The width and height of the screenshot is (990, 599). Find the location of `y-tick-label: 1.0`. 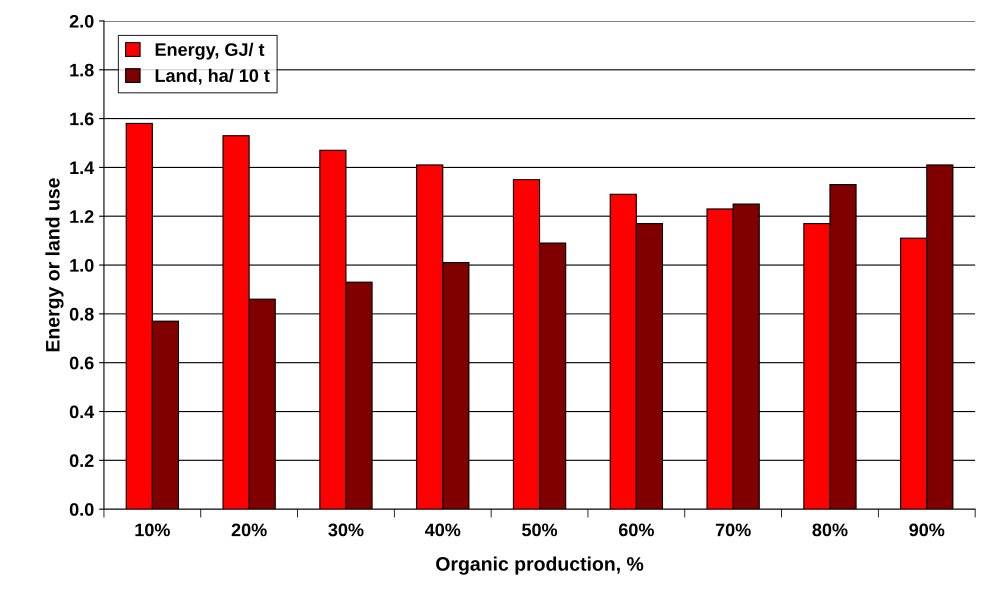

y-tick-label: 1.0 is located at coordinates (82, 265).